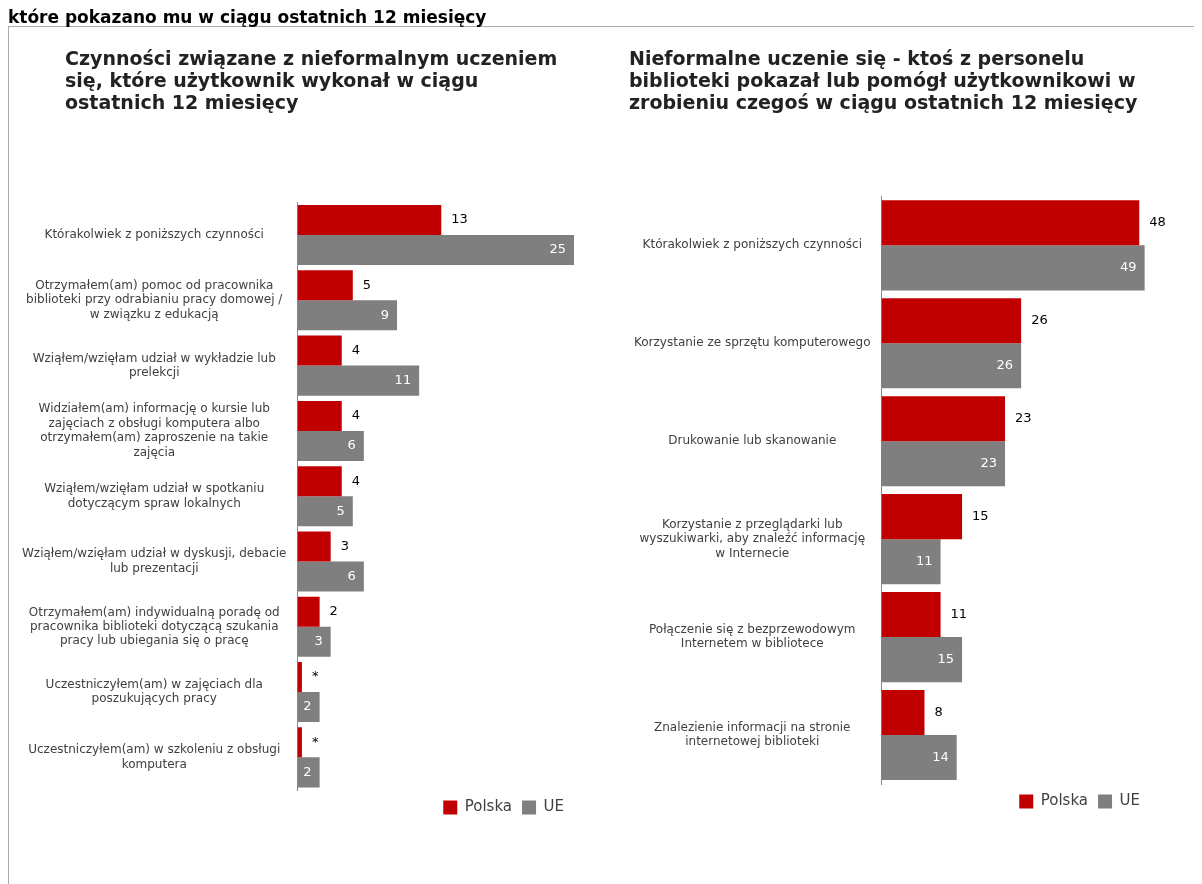  What do you see at coordinates (938, 711) in the screenshot?
I see `data-label: 8` at bounding box center [938, 711].